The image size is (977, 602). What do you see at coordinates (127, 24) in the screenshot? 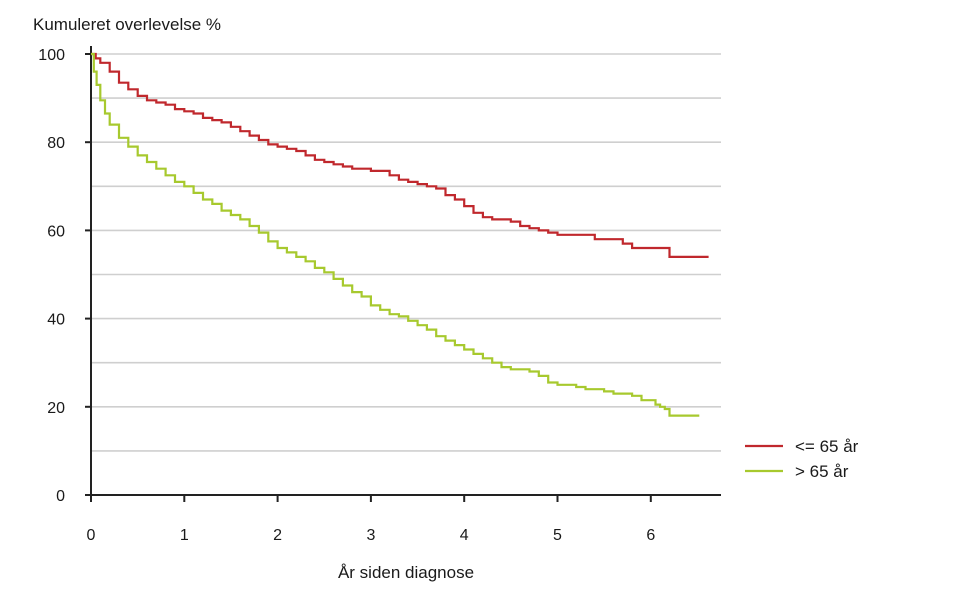
I see `y-axis-label: Kumuleret overlevelse %` at bounding box center [127, 24].